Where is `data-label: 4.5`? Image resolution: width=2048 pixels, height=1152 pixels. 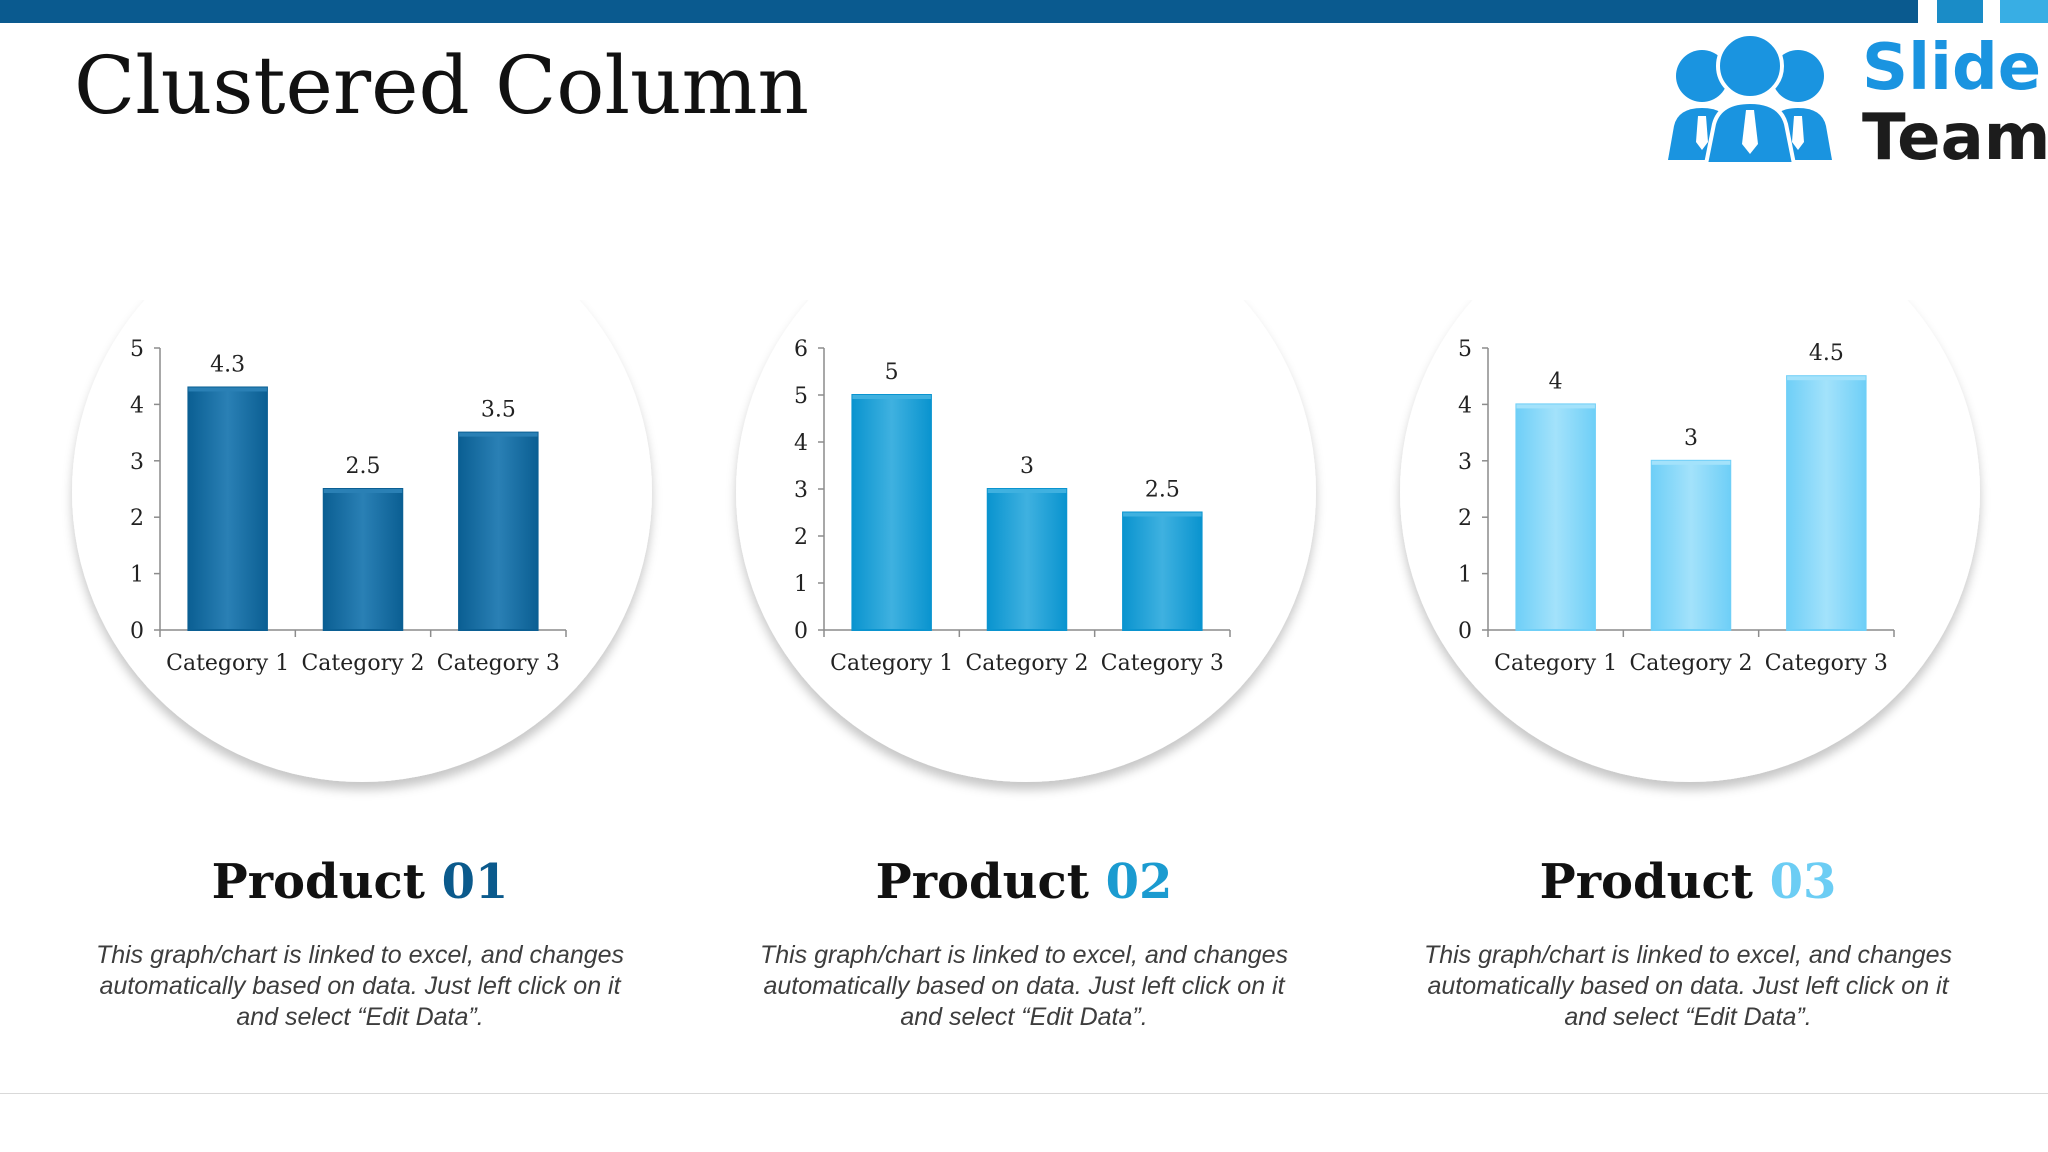 data-label: 4.5 is located at coordinates (1826, 353).